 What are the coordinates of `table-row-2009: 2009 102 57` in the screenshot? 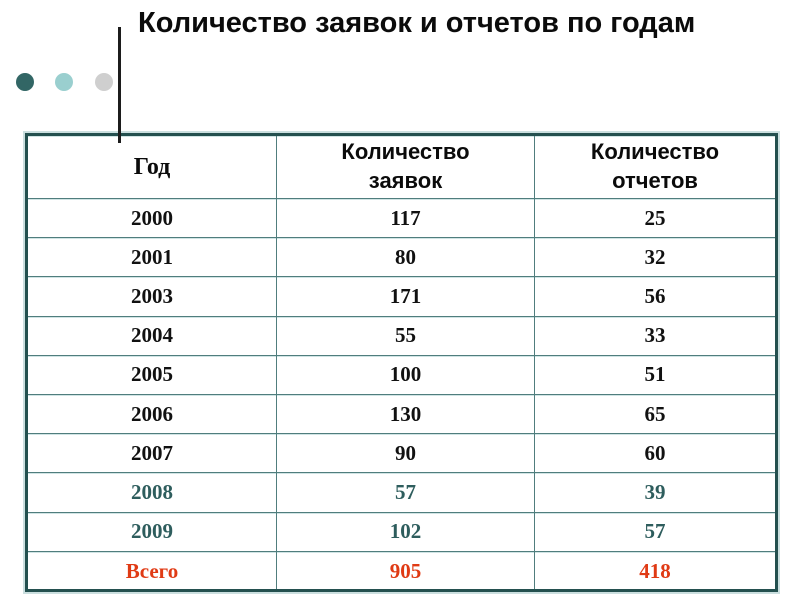 It's located at (401, 531).